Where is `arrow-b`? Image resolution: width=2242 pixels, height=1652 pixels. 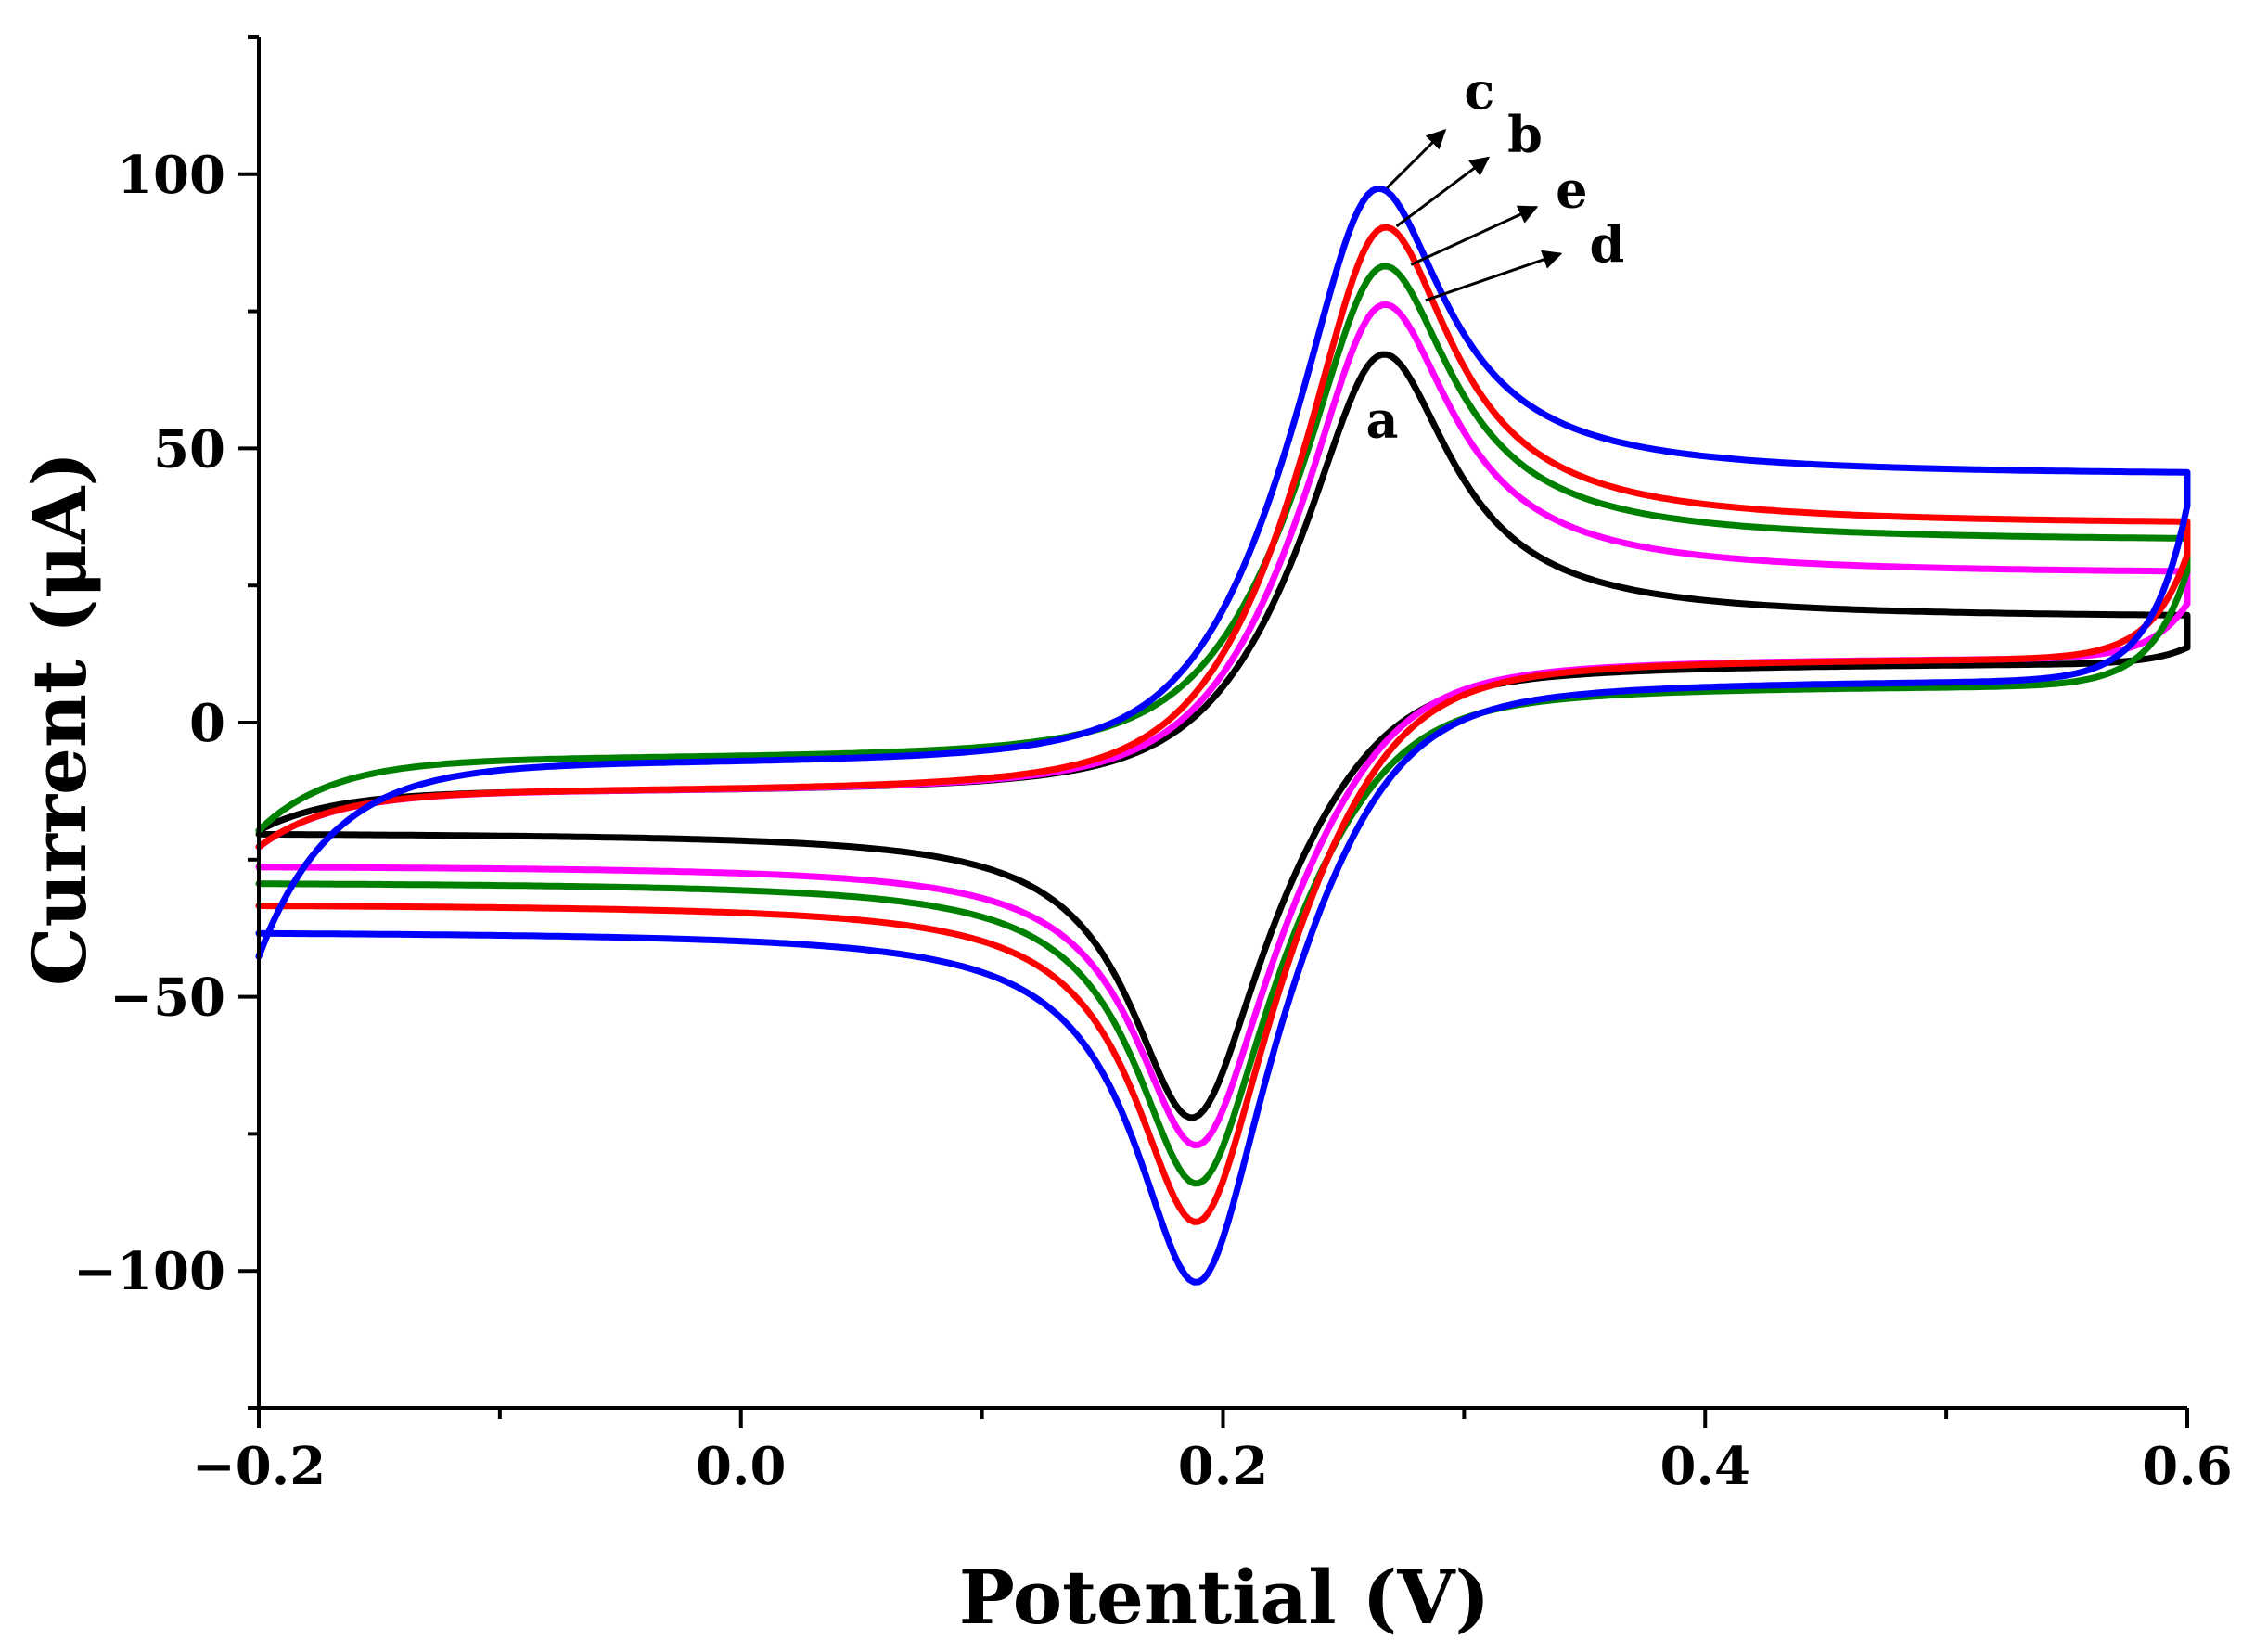
arrow-b is located at coordinates (1443, 192).